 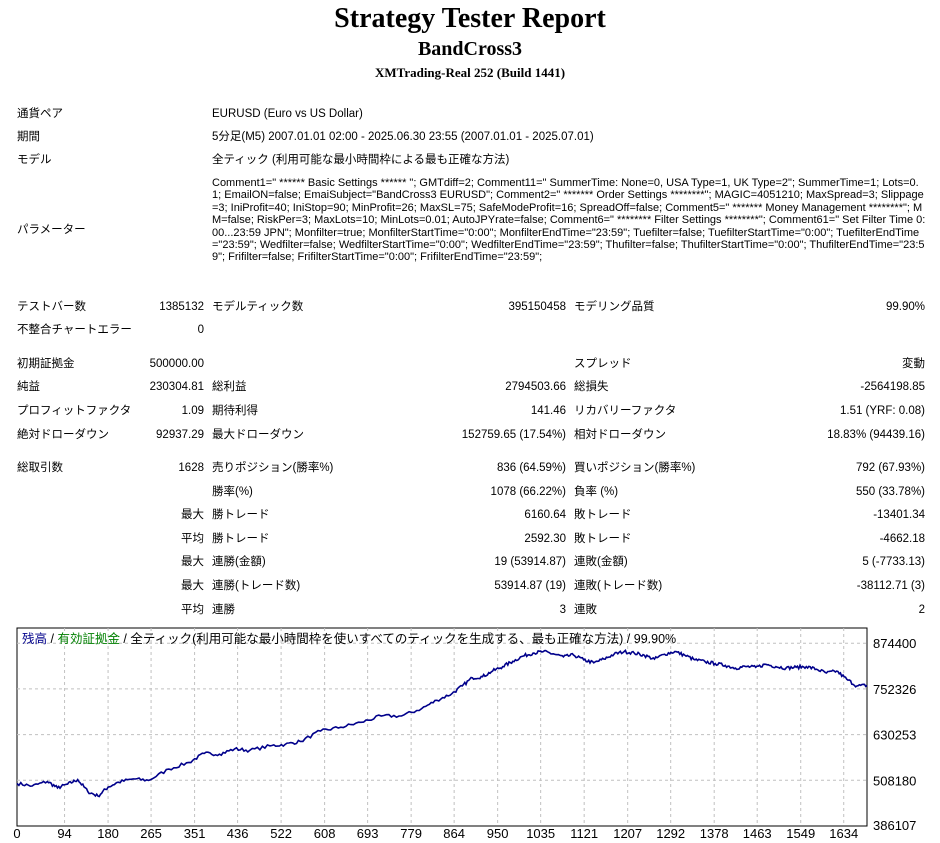 I want to click on absdd-label: 絶対ドローダウン, so click(x=63, y=435).